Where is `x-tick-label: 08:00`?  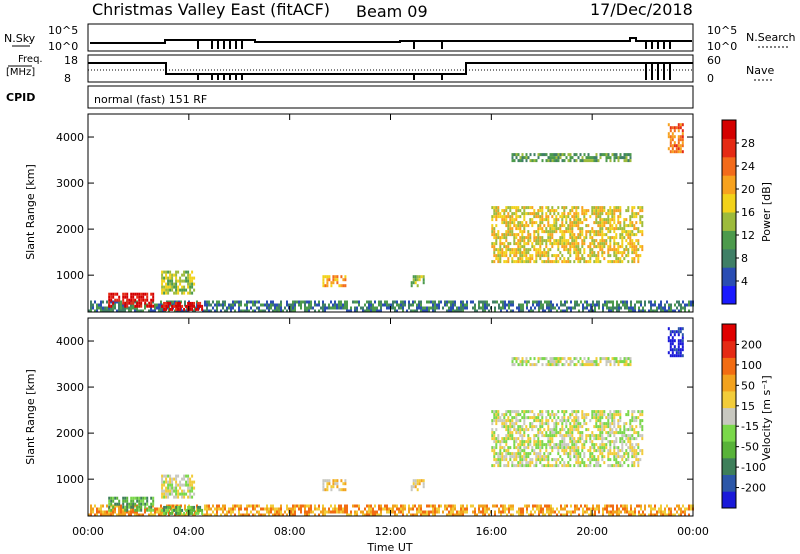
x-tick-label: 08:00 is located at coordinates (290, 531).